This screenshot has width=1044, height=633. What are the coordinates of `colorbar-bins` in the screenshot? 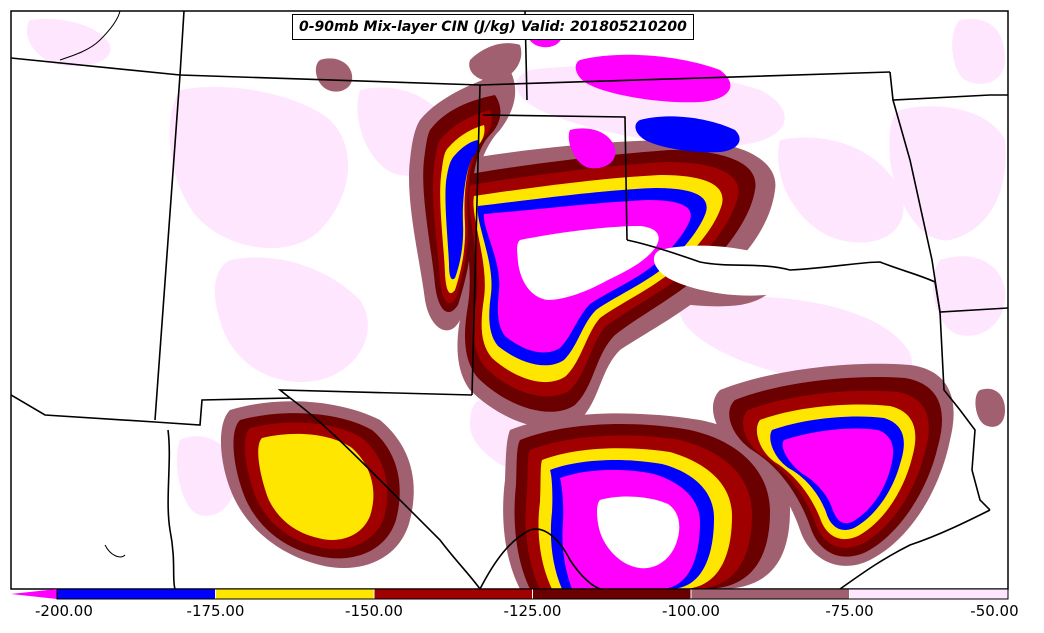 It's located at (532, 594).